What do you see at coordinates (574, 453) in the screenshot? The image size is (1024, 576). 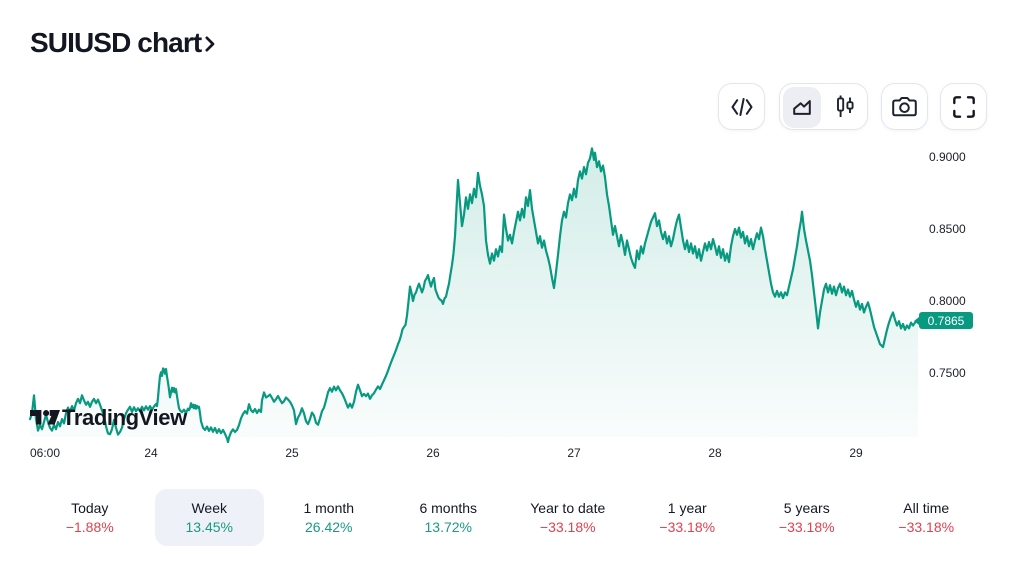 I see `svg-text: 27` at bounding box center [574, 453].